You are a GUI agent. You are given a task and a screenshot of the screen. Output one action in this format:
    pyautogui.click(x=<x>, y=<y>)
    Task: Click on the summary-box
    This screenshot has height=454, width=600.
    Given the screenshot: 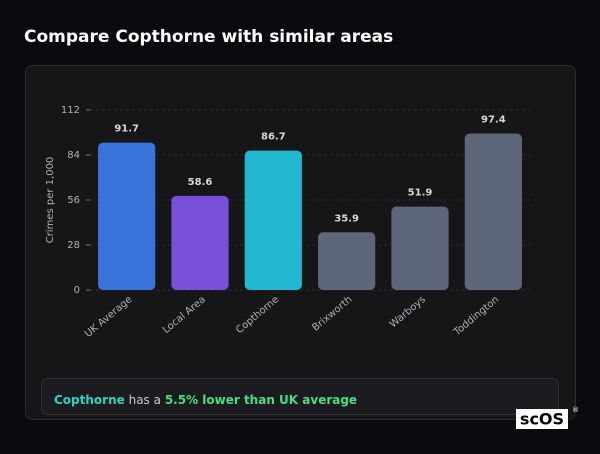 What is the action you would take?
    pyautogui.click(x=300, y=396)
    